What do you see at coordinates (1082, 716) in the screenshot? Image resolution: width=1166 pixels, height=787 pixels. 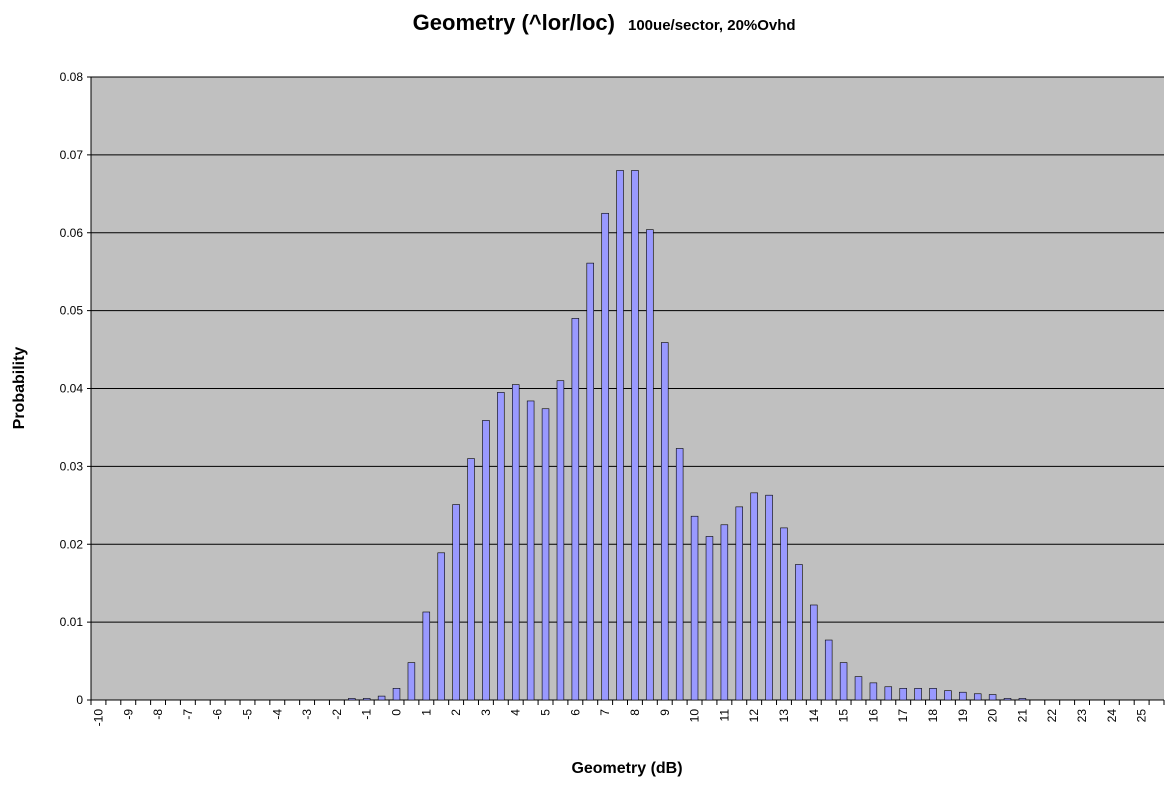 I see `x-tick-label: 23` at bounding box center [1082, 716].